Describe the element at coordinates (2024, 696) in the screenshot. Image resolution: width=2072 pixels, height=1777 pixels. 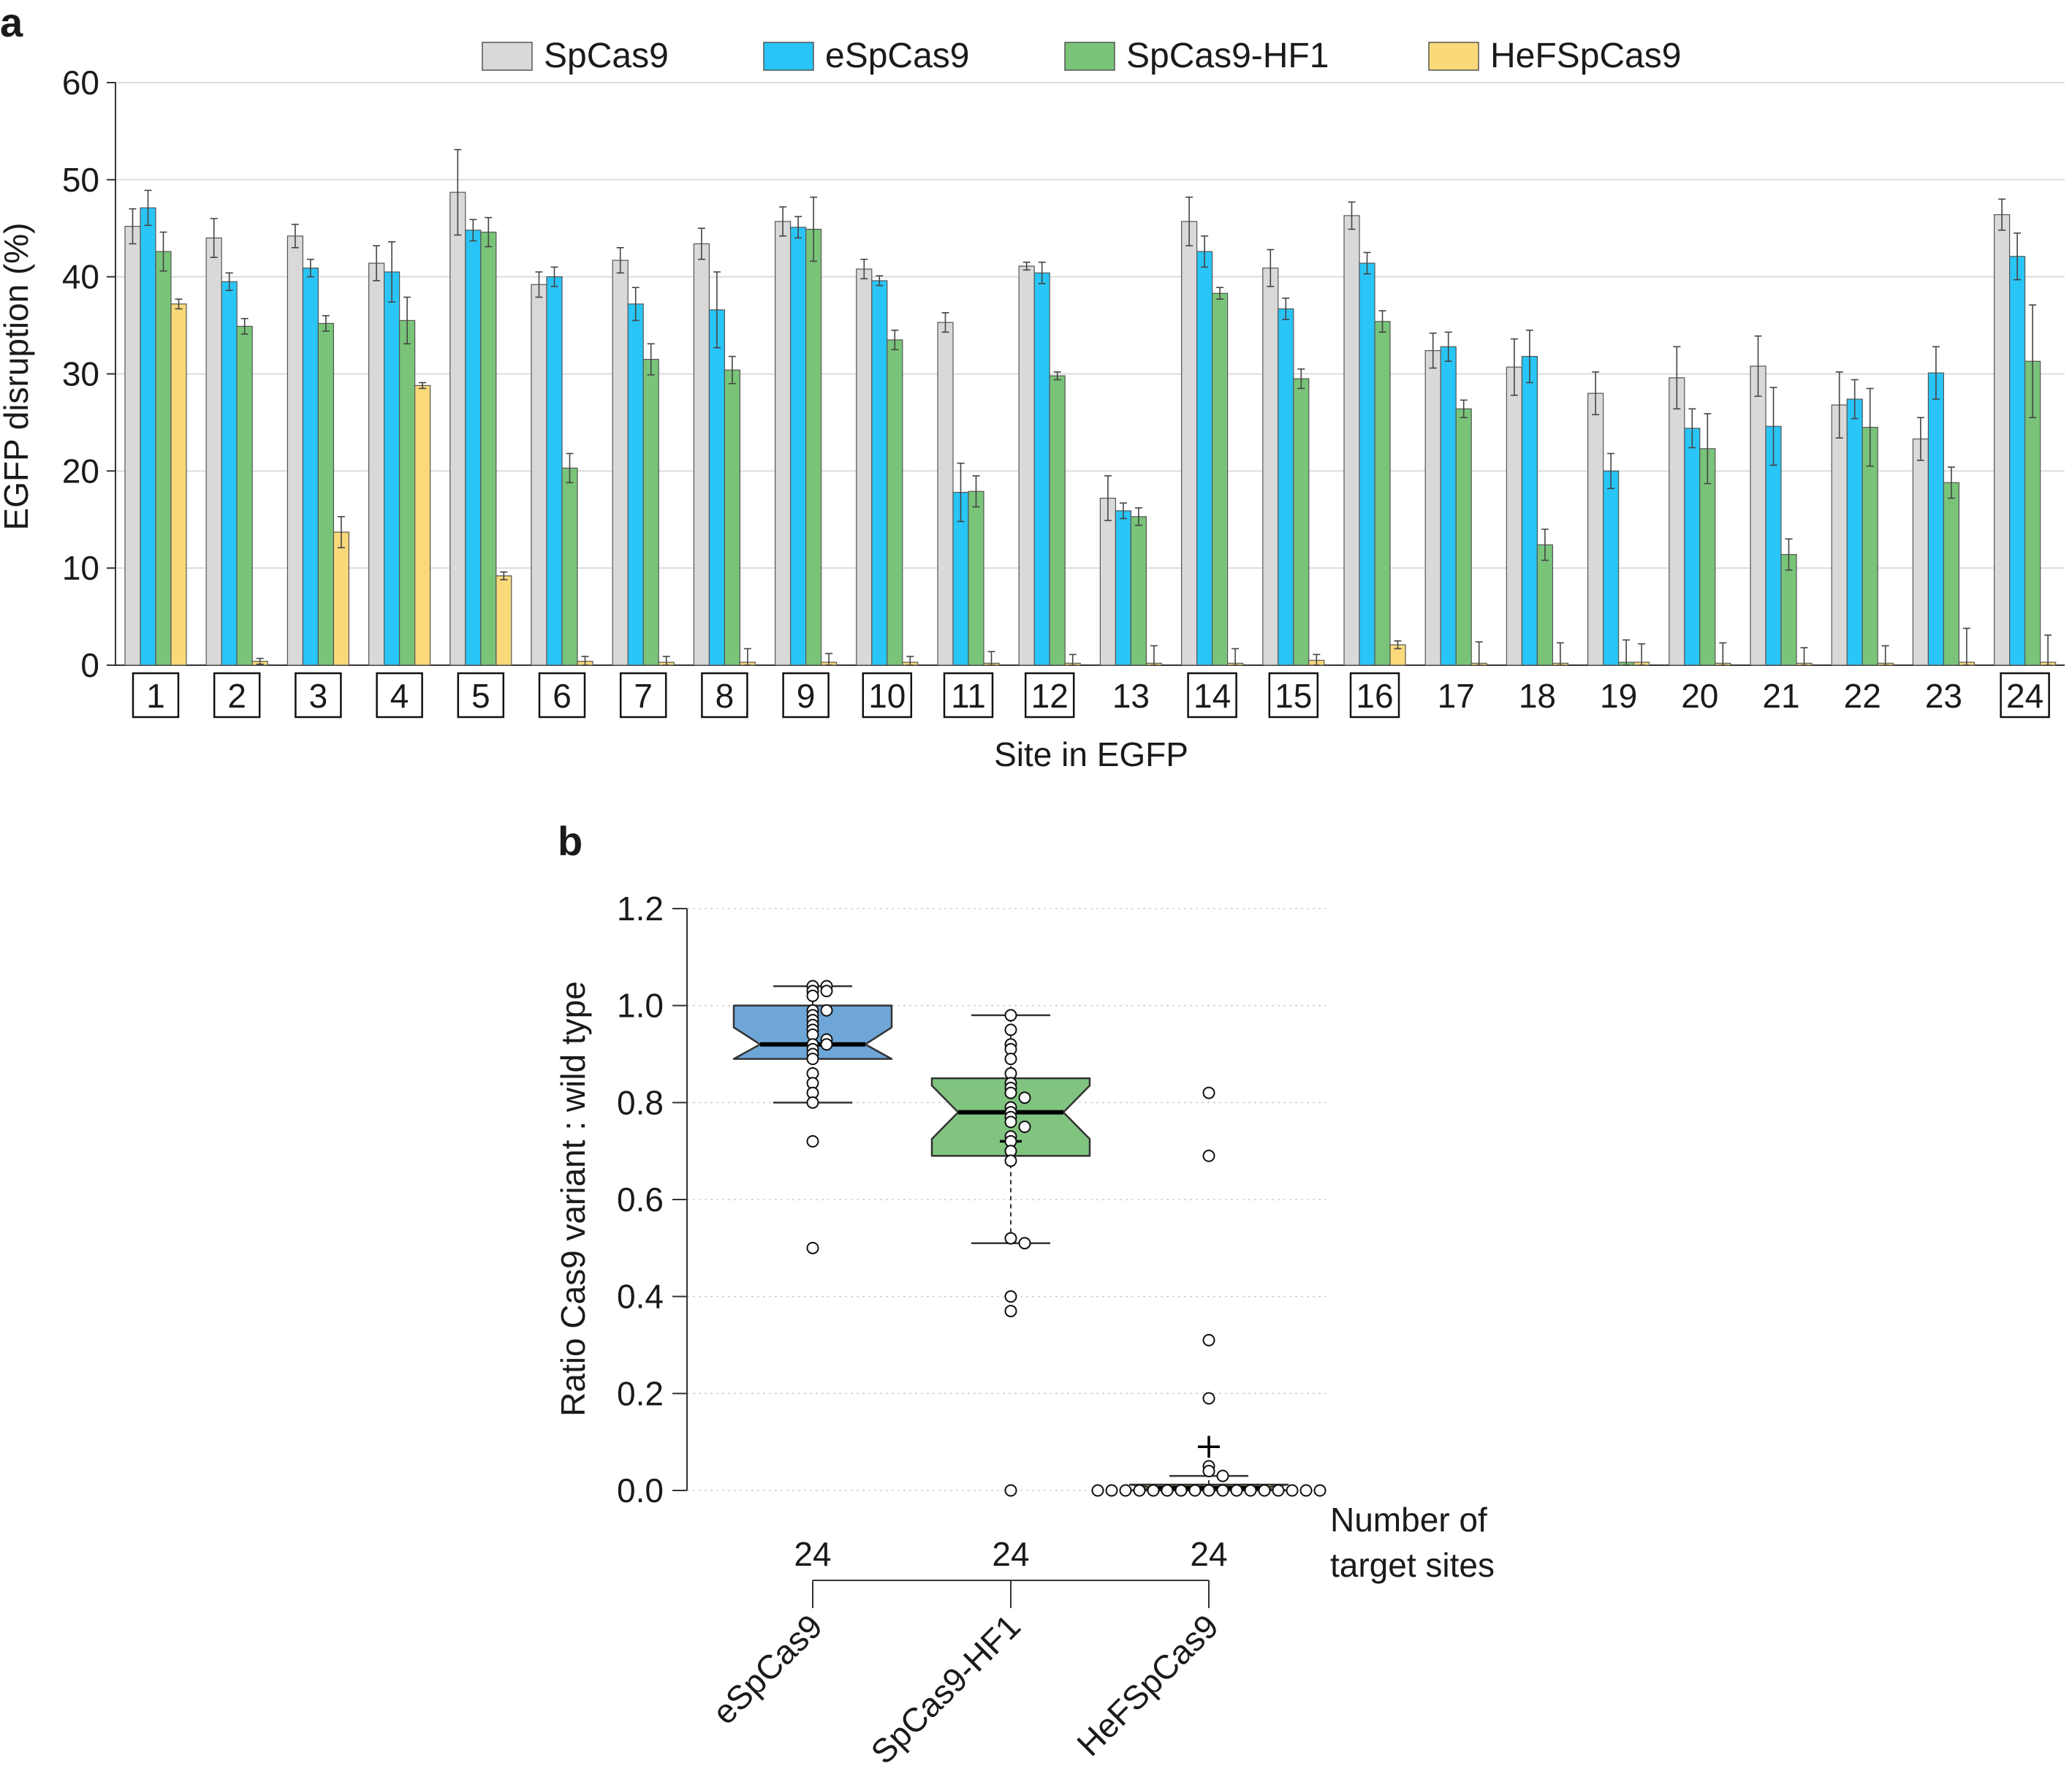
I see `x-tick-label: 24` at that location.